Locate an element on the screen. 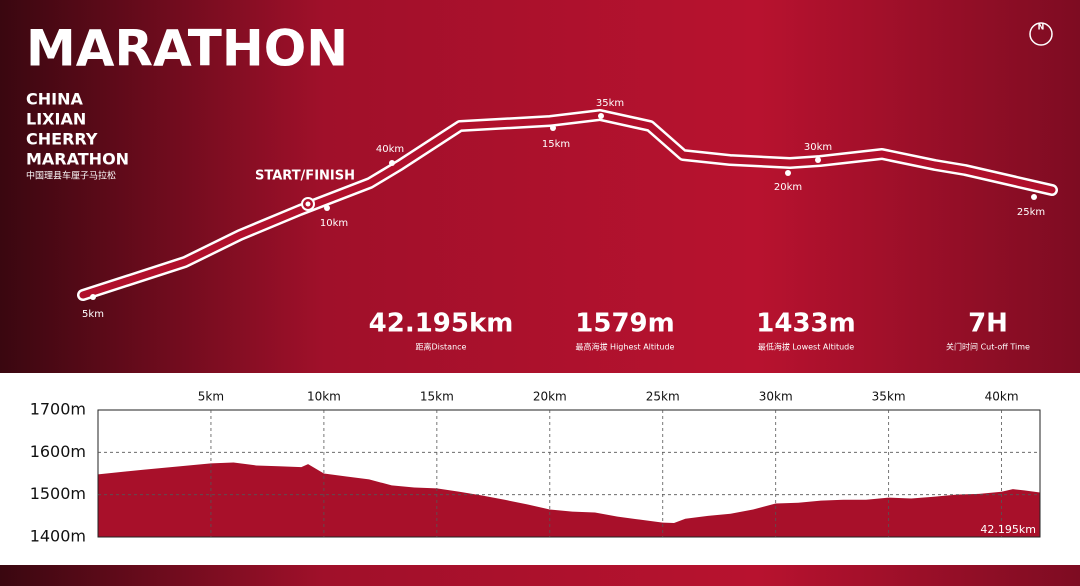  y-tick-label: 1500m is located at coordinates (58, 493).